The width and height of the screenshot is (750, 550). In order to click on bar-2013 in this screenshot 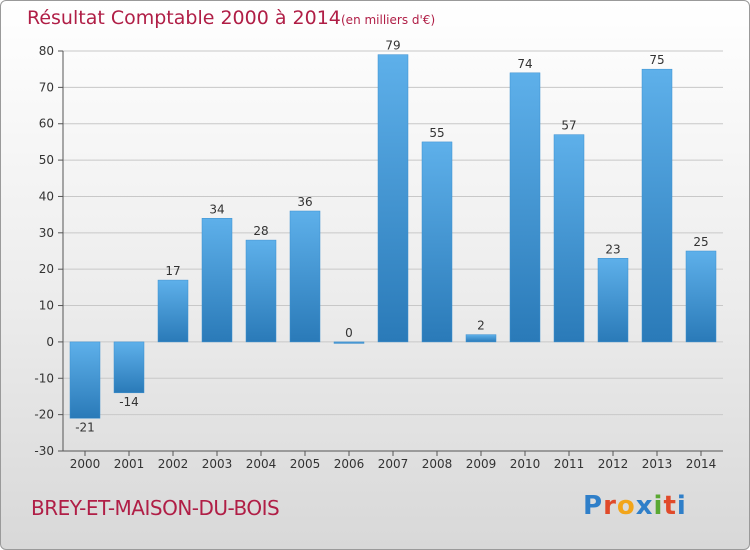, I will do `click(657, 205)`.